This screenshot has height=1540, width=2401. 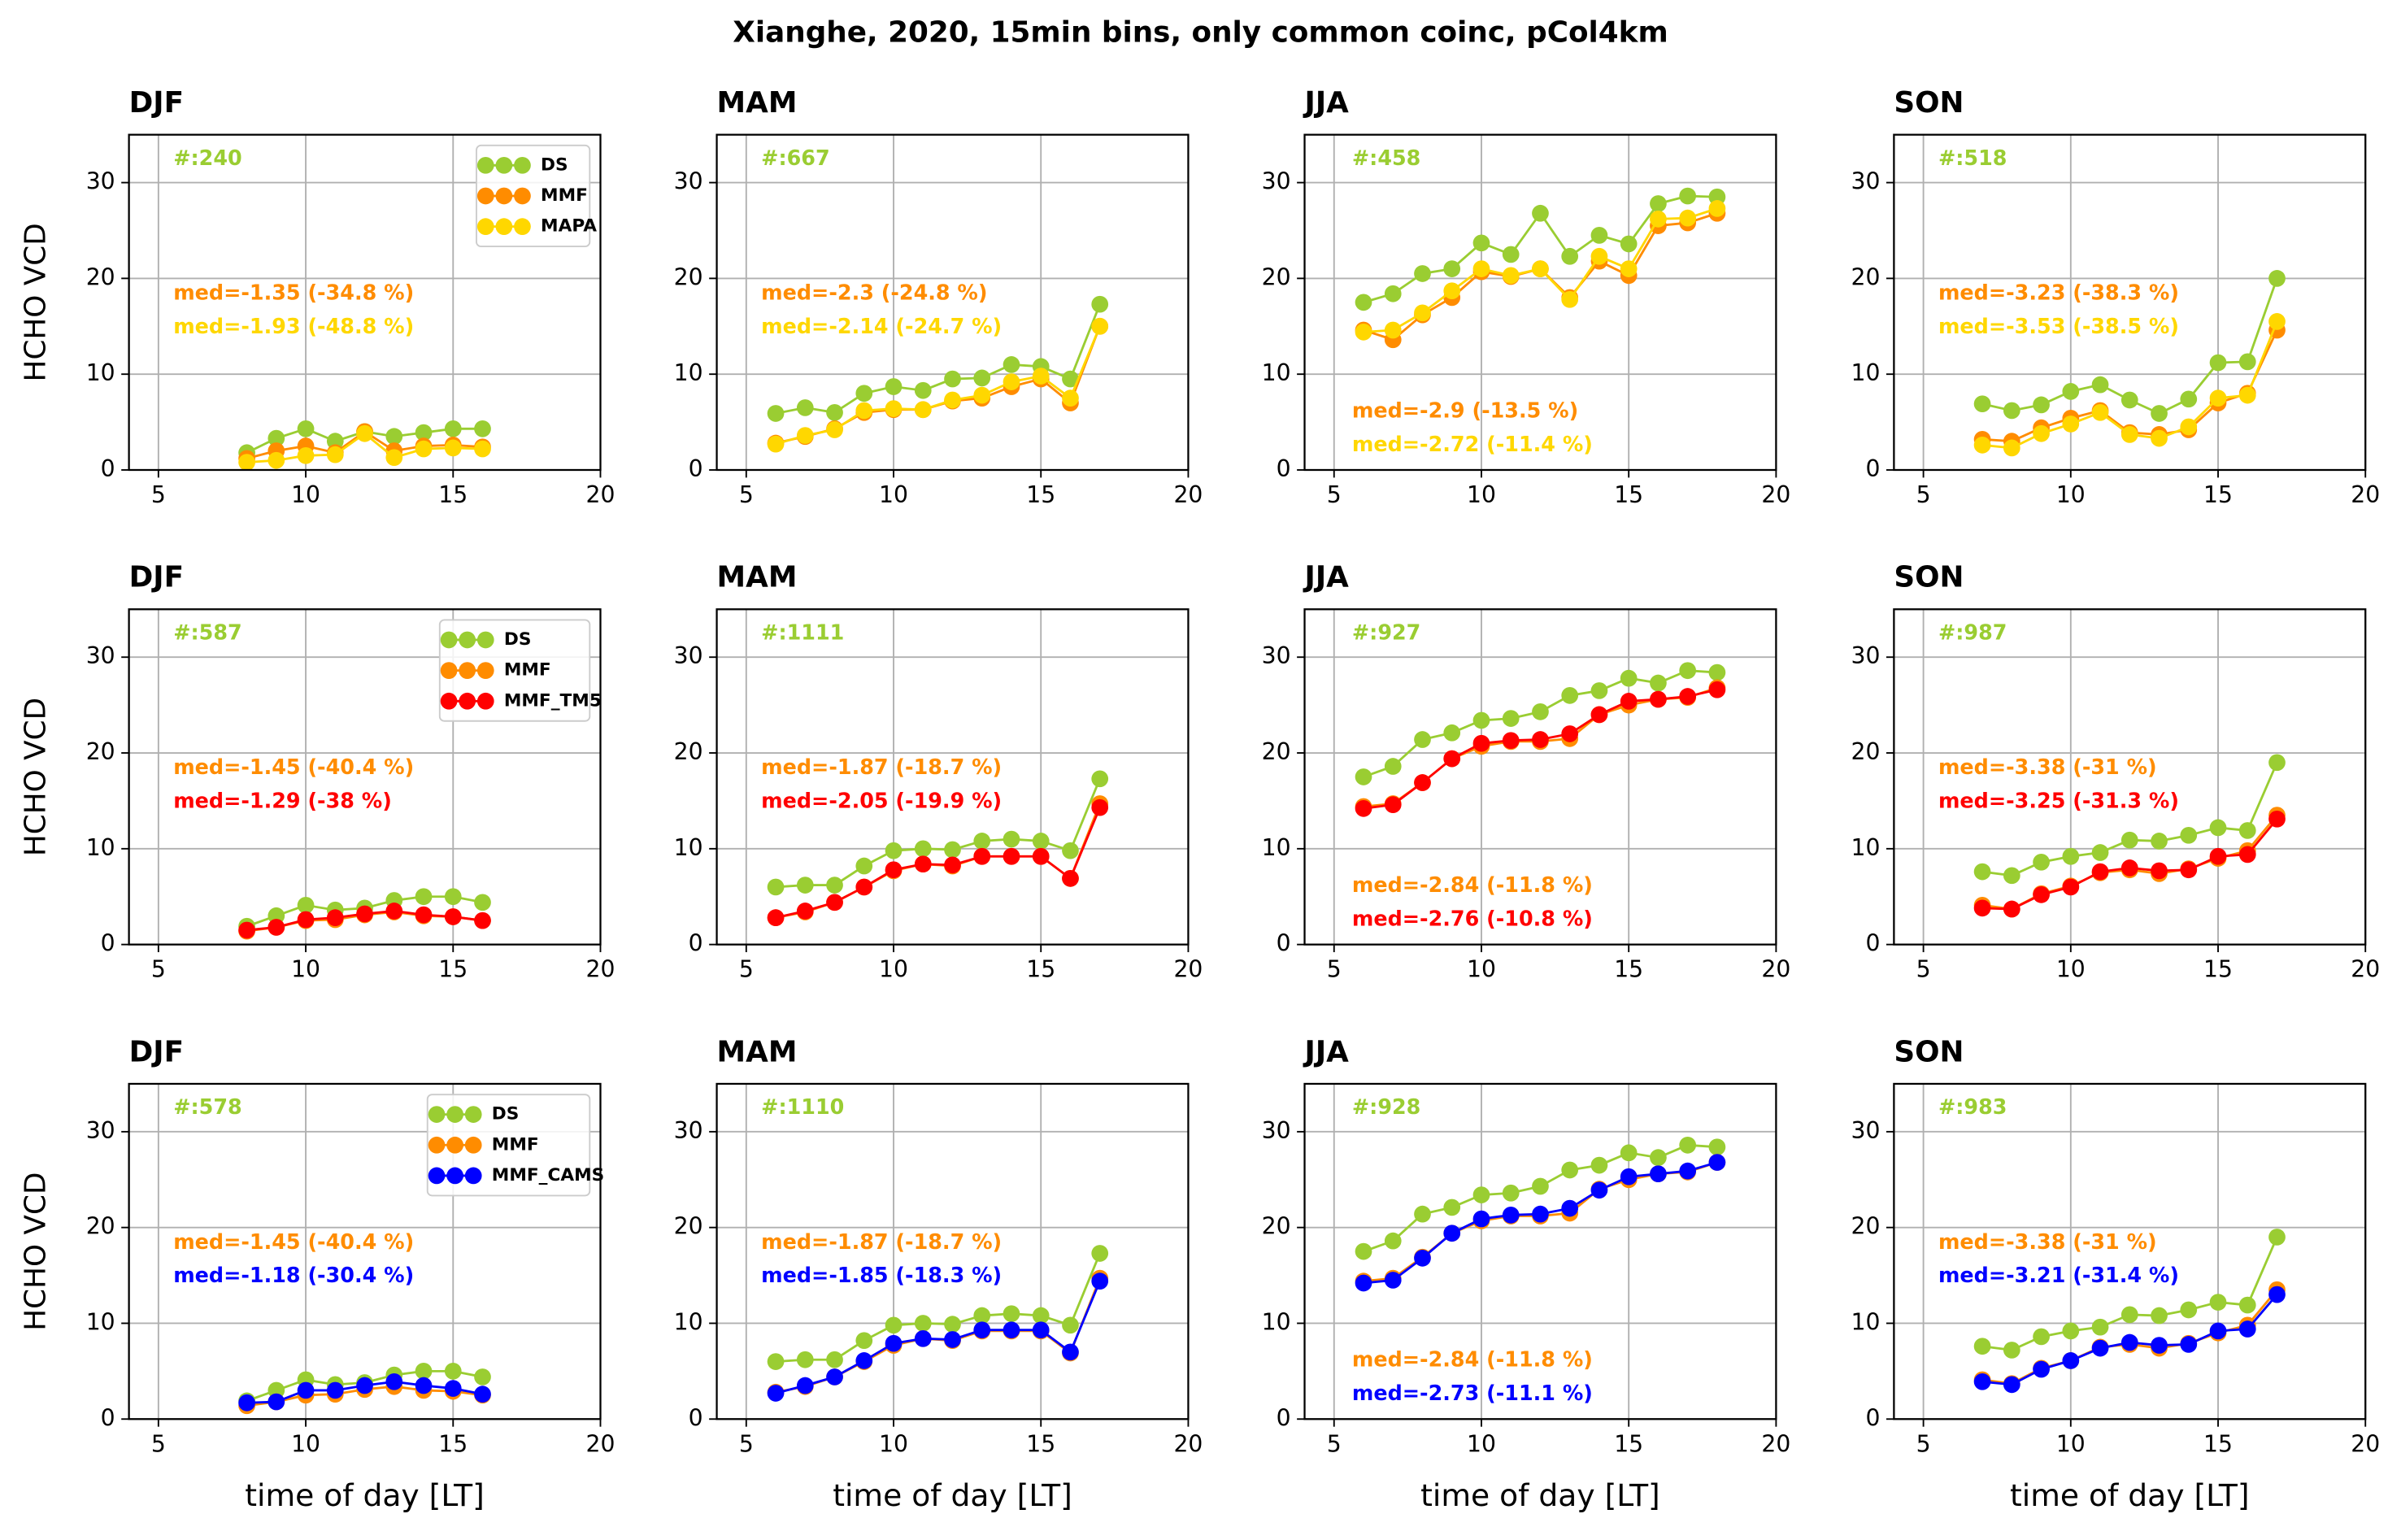 What do you see at coordinates (2058, 801) in the screenshot?
I see `annotation: med=-3.25 (-31.3 %)` at bounding box center [2058, 801].